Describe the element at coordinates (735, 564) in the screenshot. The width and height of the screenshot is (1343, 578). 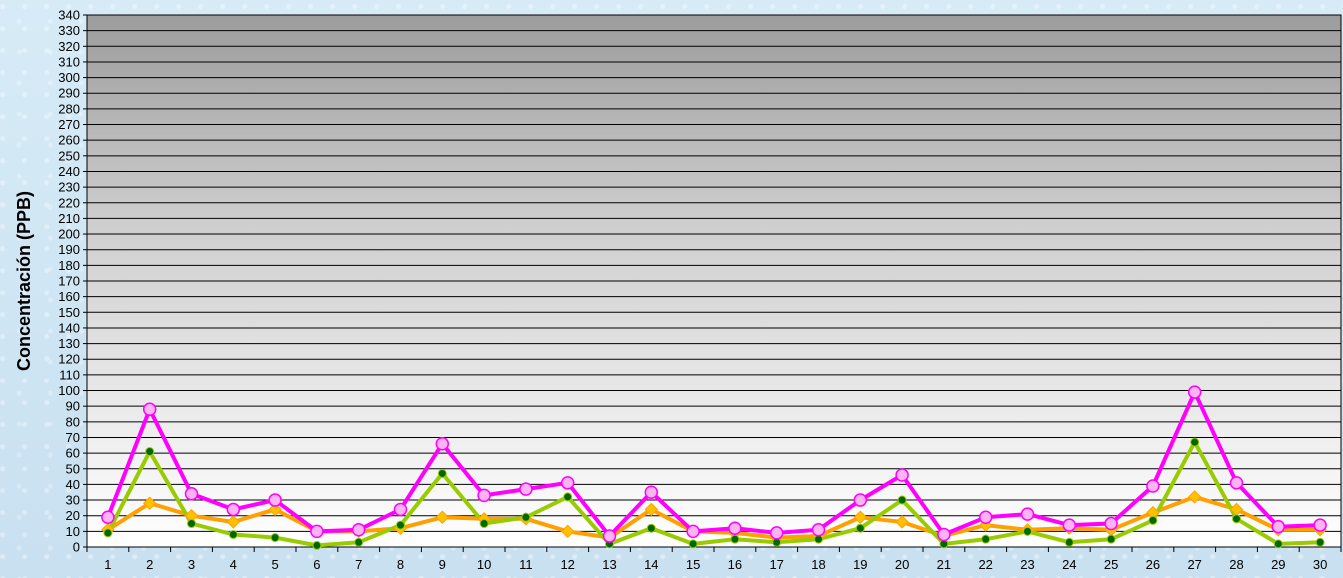
I see `x-tick-label: 16` at that location.